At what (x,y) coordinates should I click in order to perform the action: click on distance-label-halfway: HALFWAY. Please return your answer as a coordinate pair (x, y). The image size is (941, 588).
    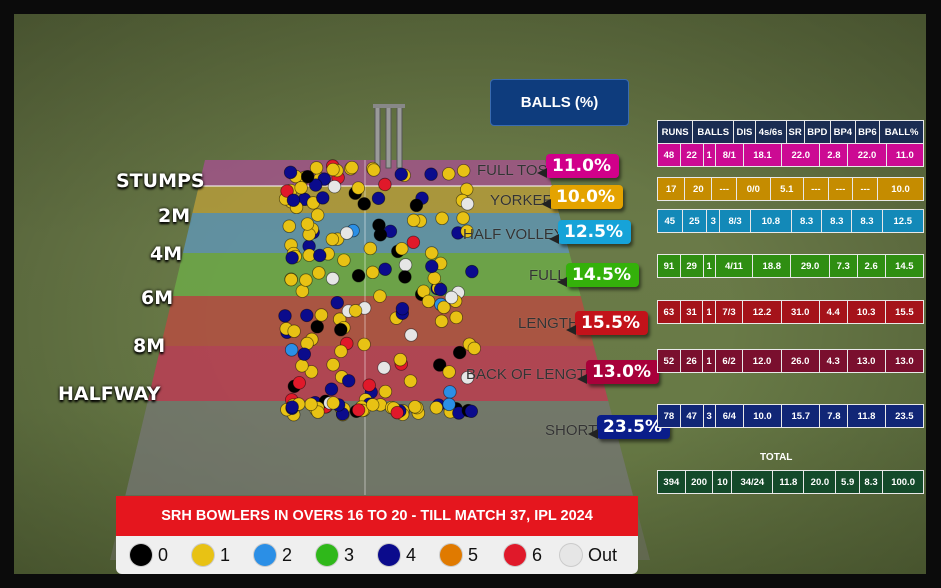
    Looking at the image, I should click on (109, 394).